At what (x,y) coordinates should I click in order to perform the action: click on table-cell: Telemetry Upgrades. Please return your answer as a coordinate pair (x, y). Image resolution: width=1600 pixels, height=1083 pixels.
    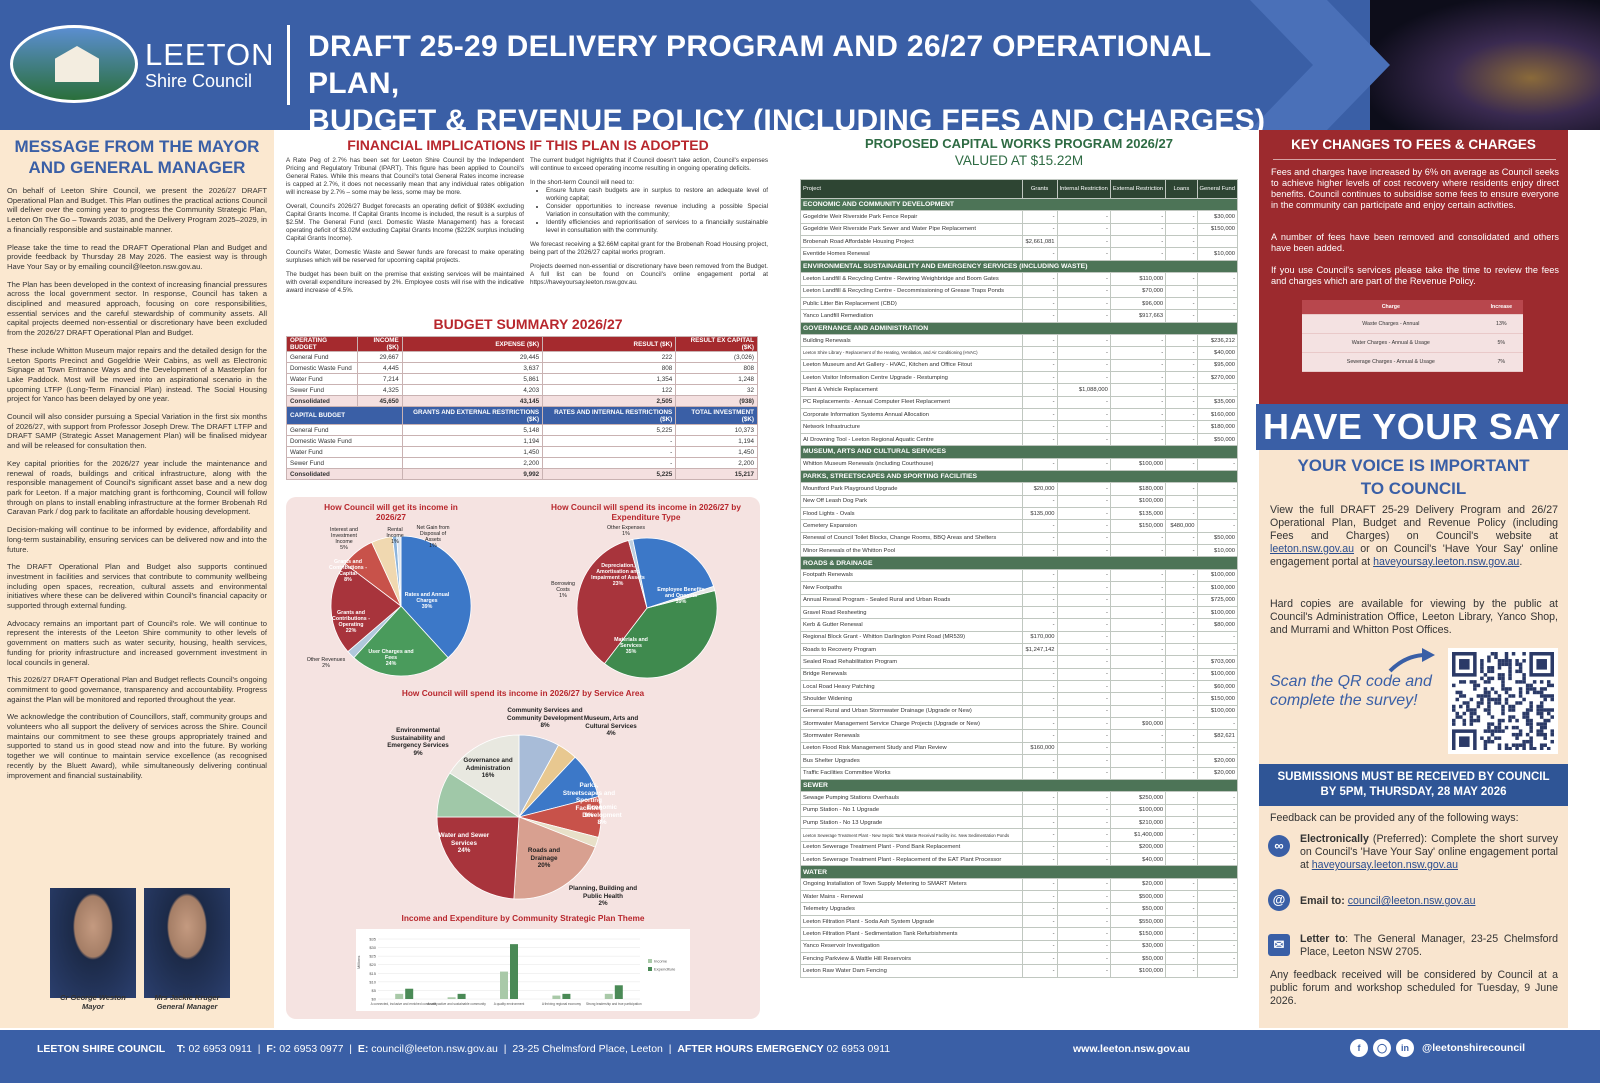
    Looking at the image, I should click on (911, 909).